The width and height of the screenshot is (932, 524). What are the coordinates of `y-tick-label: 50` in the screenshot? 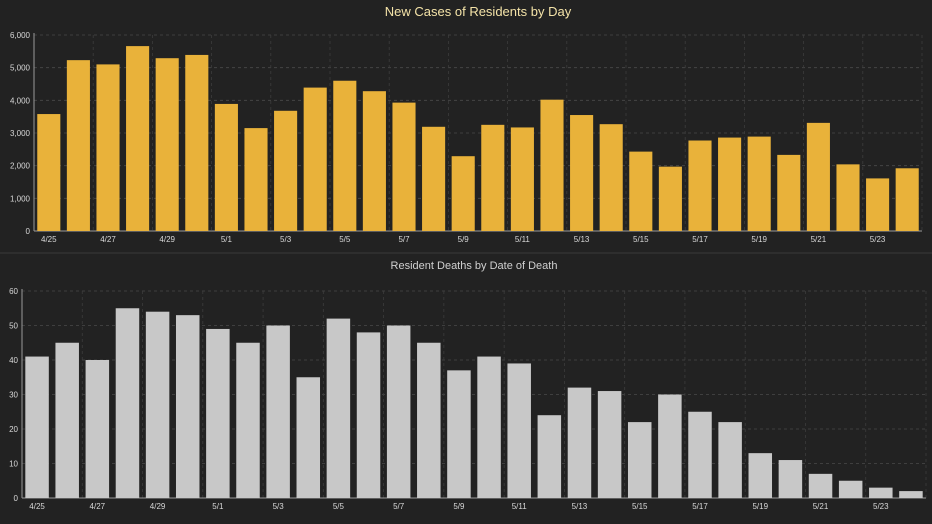 It's located at (13, 326).